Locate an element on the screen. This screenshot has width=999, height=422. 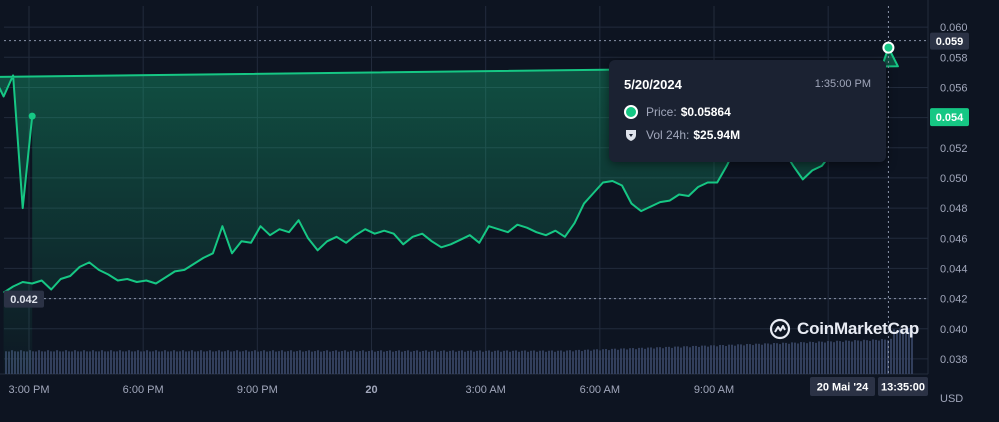
y-tick-label: 0.056 is located at coordinates (954, 88).